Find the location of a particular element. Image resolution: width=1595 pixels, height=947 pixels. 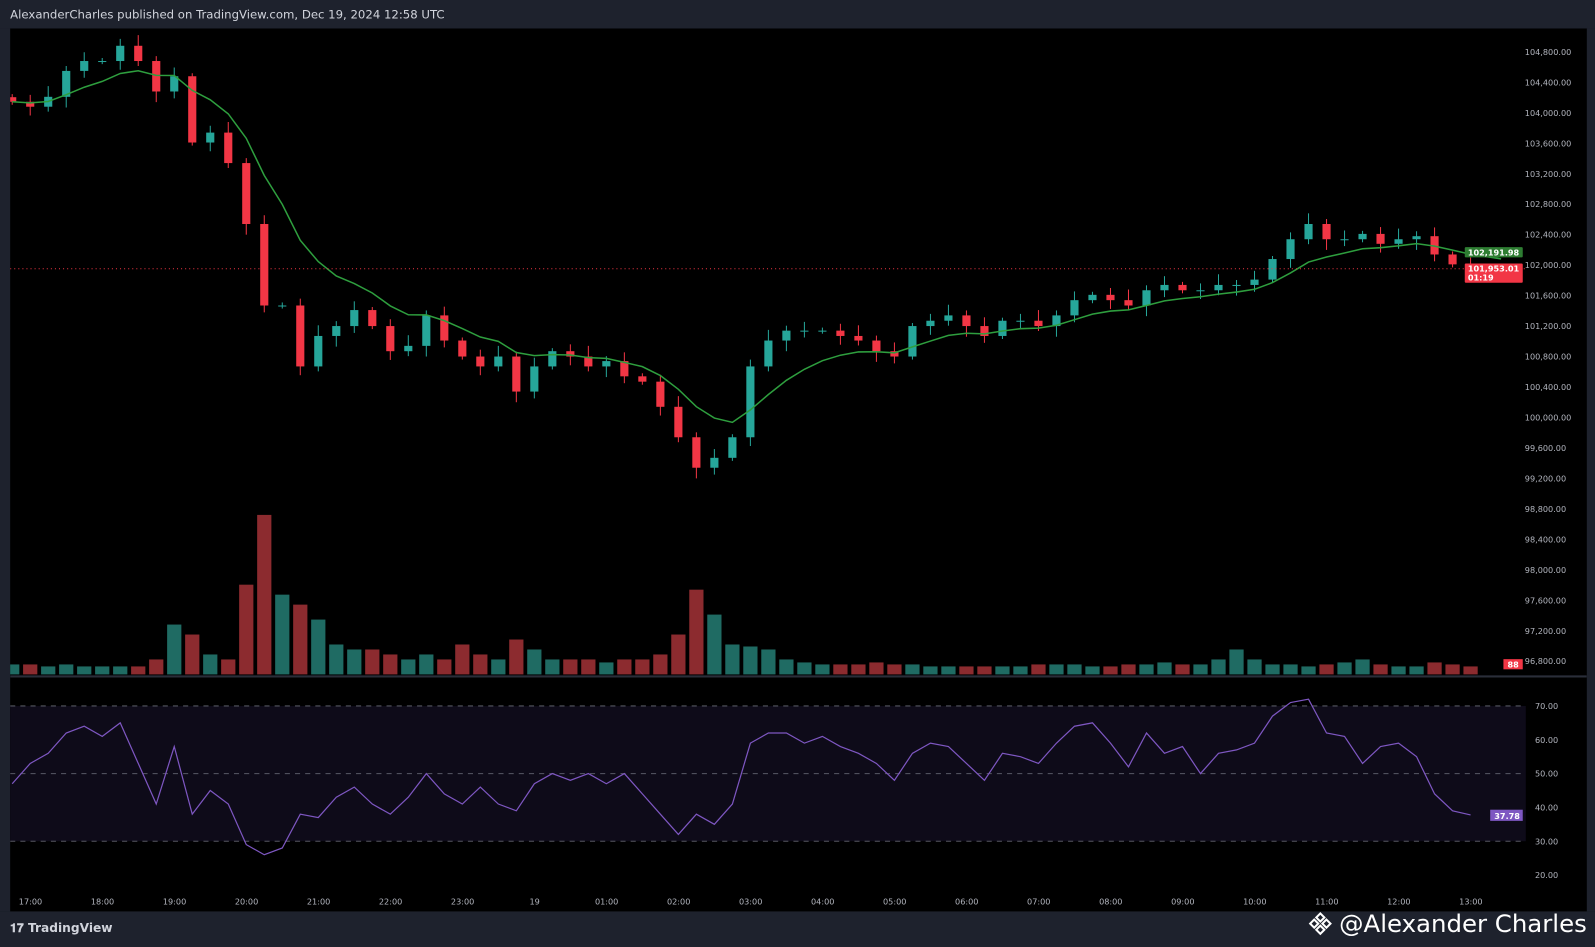

price-axis-label: 101,200.00 is located at coordinates (1548, 326).